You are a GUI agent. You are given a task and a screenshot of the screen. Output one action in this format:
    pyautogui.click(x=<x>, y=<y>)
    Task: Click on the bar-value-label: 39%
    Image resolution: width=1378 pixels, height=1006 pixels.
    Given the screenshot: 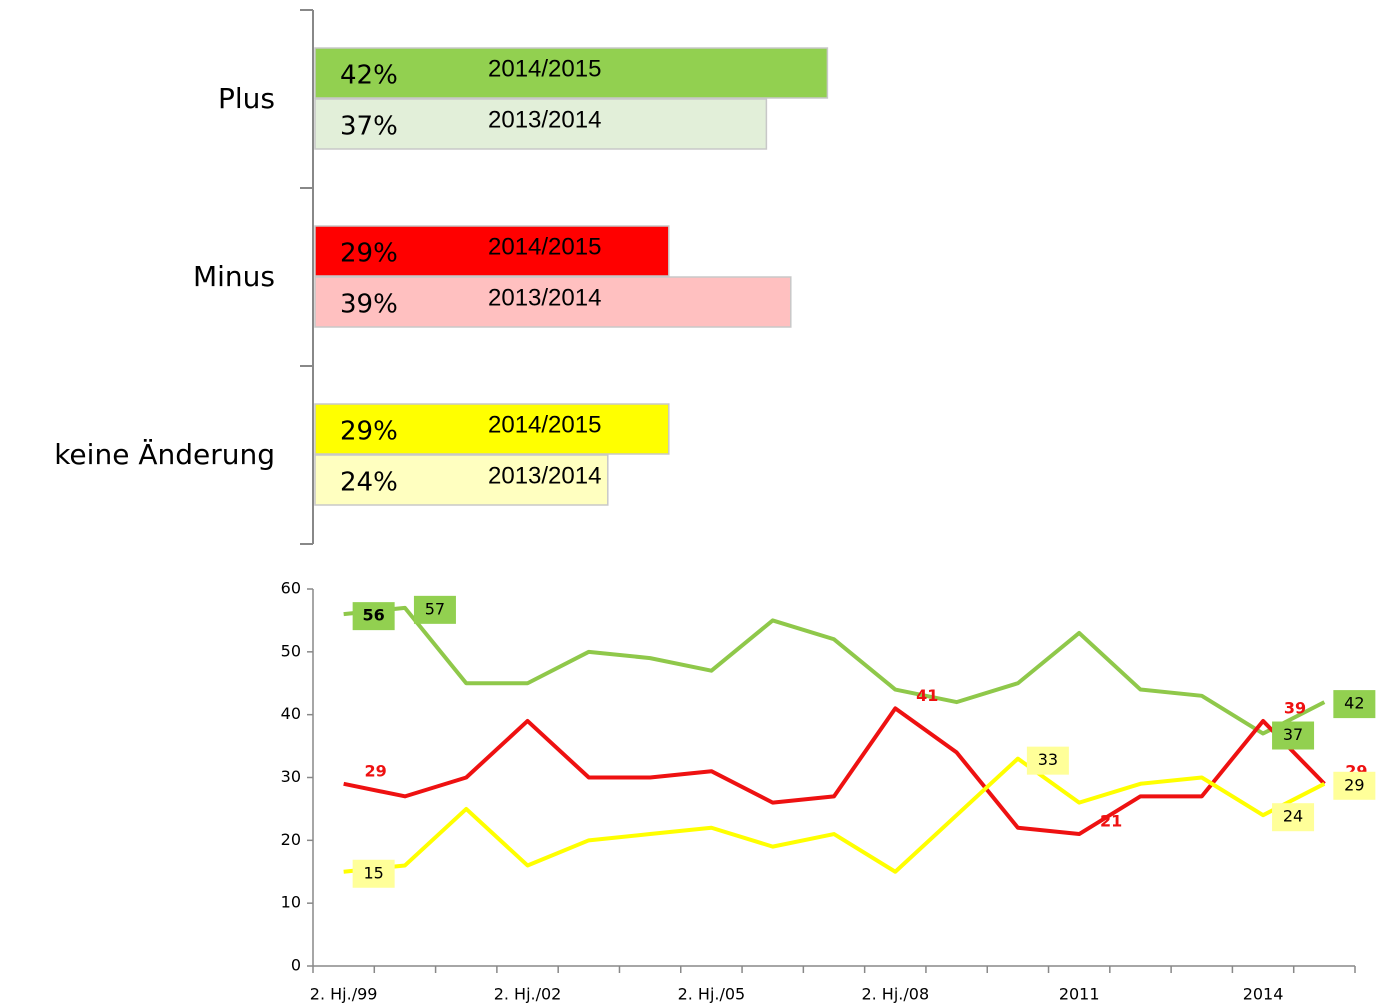 What is the action you would take?
    pyautogui.click(x=369, y=305)
    